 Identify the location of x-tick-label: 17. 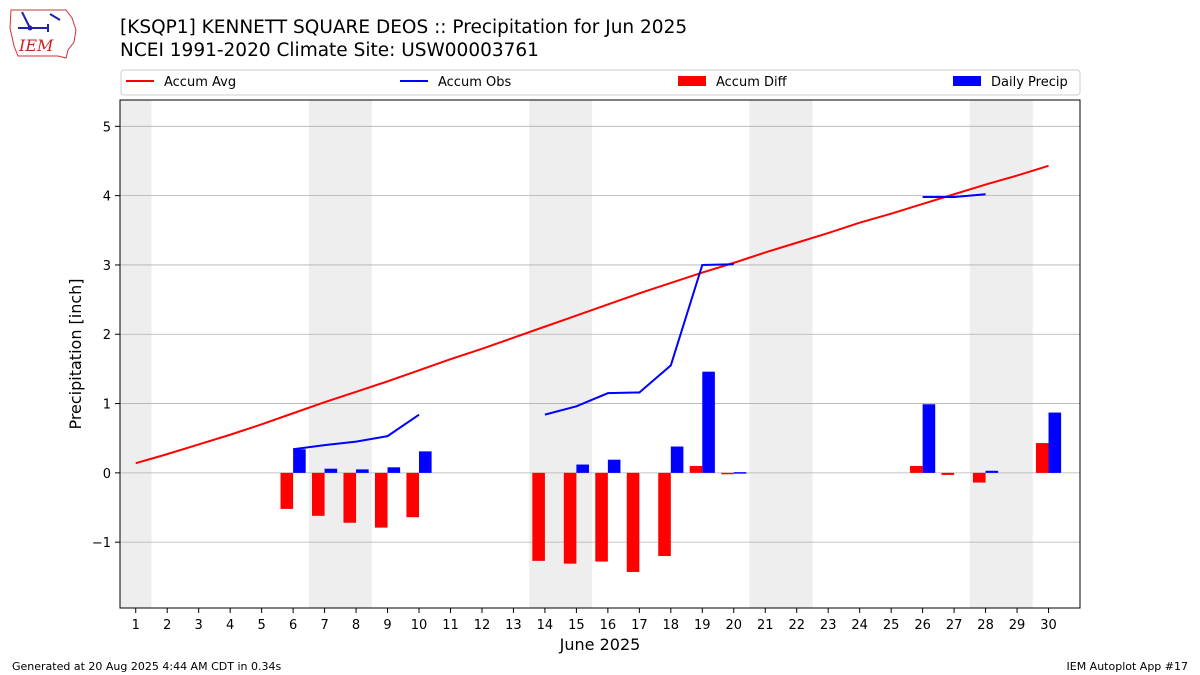
(639, 625).